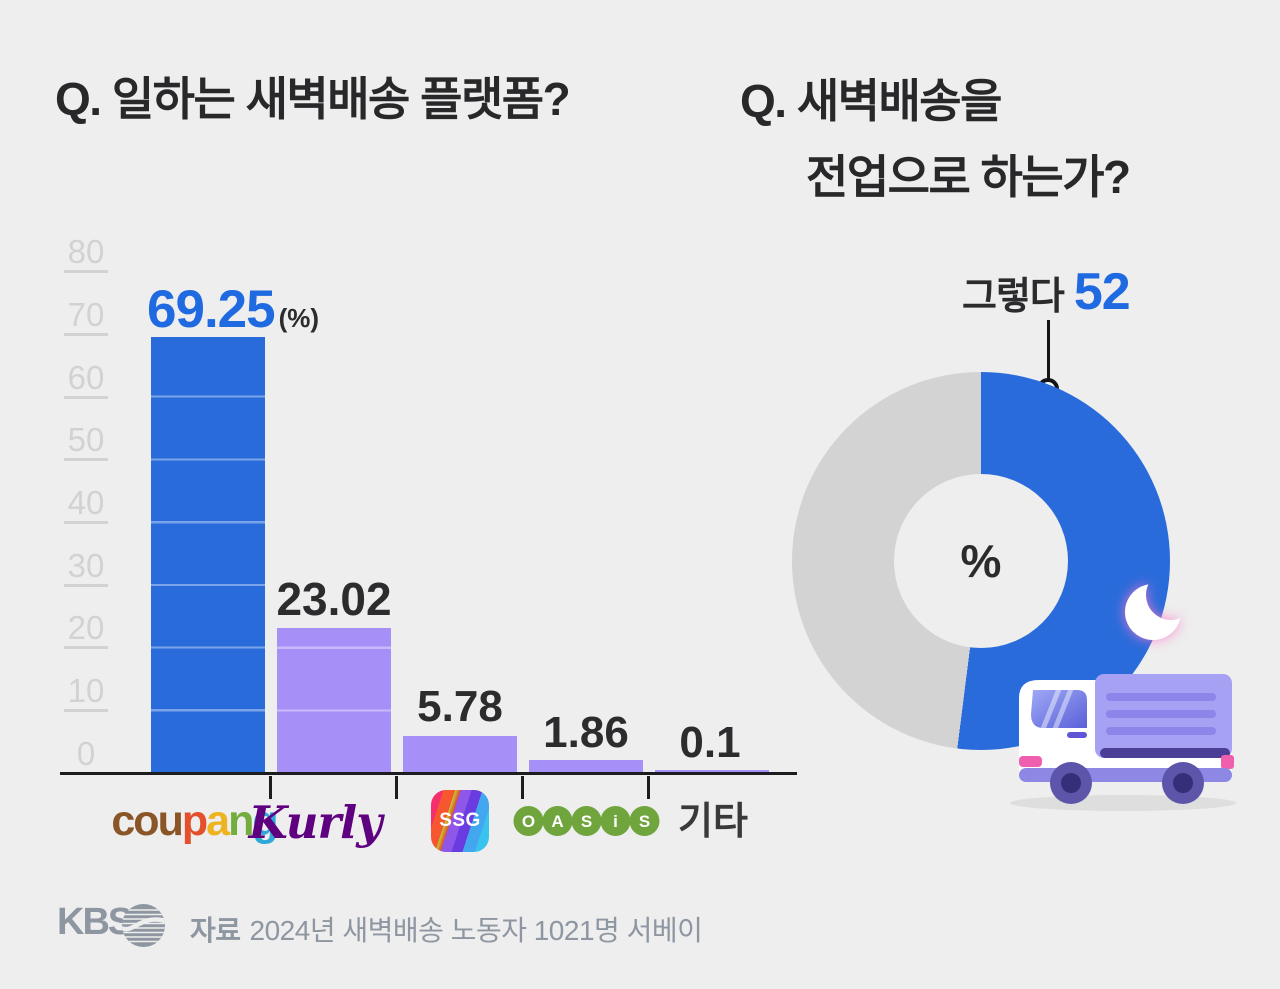 This screenshot has height=989, width=1280. I want to click on coupang-letter: c, so click(123, 821).